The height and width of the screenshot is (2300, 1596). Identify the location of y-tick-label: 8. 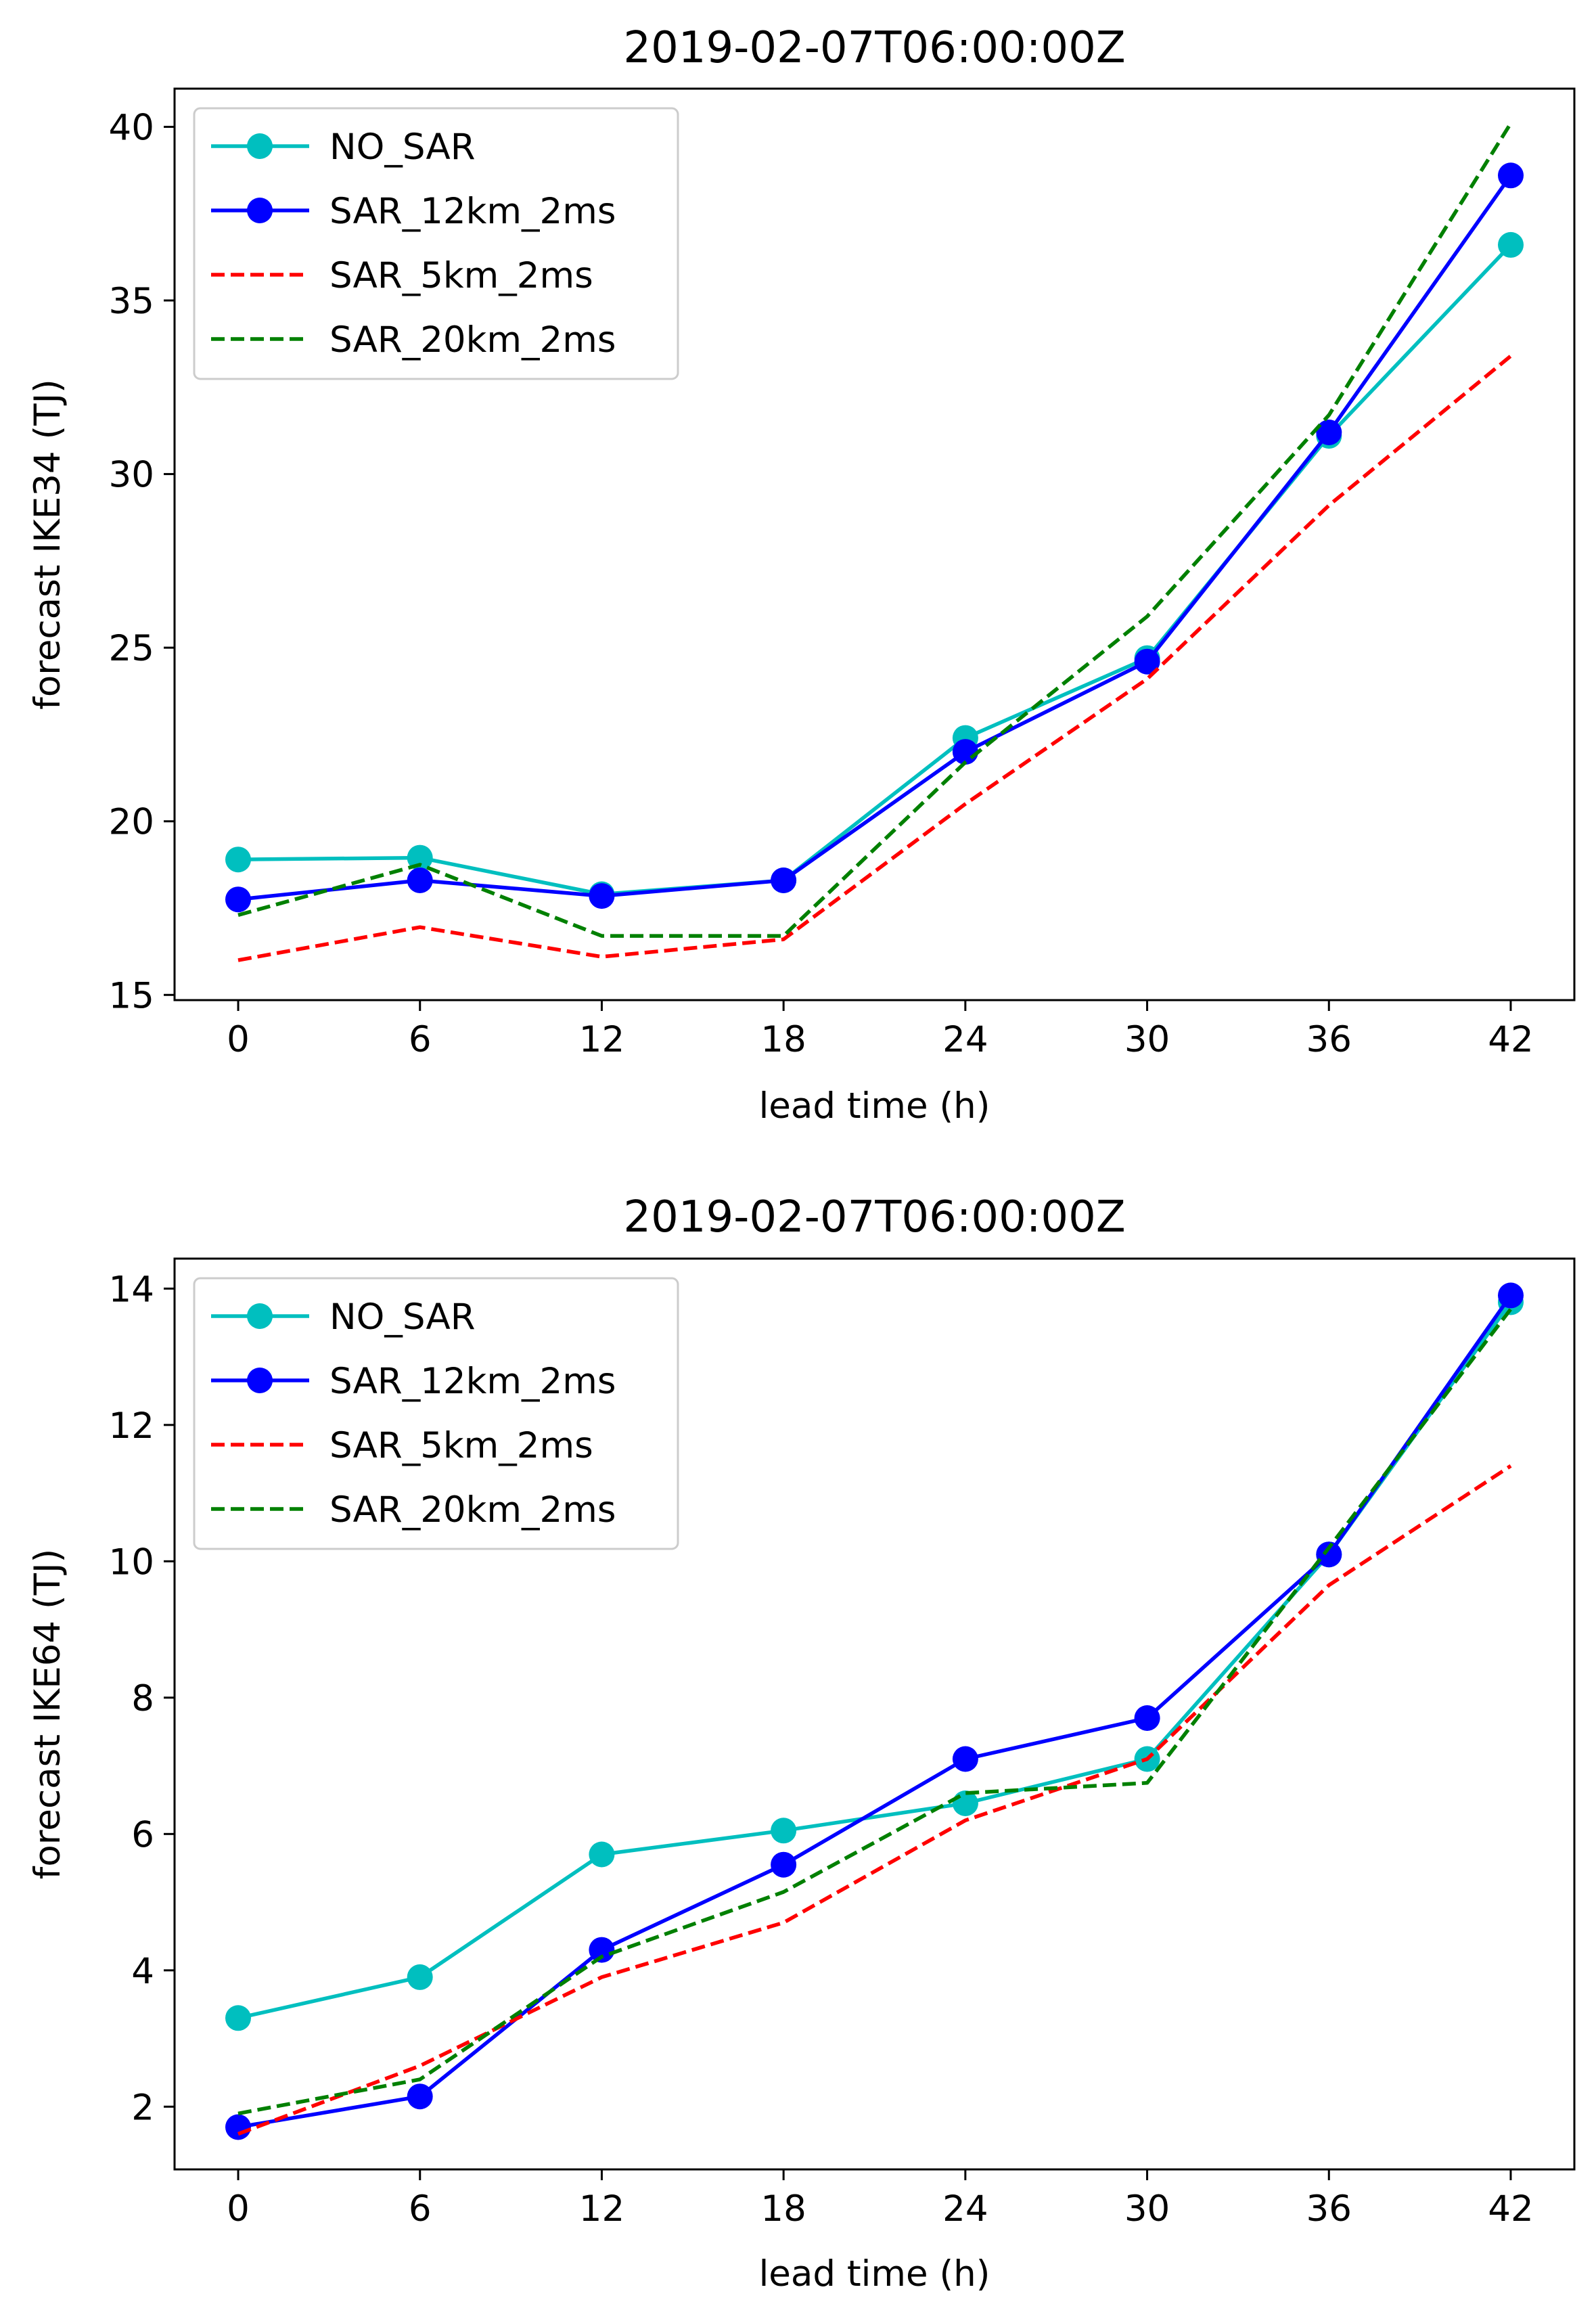
(142, 1698).